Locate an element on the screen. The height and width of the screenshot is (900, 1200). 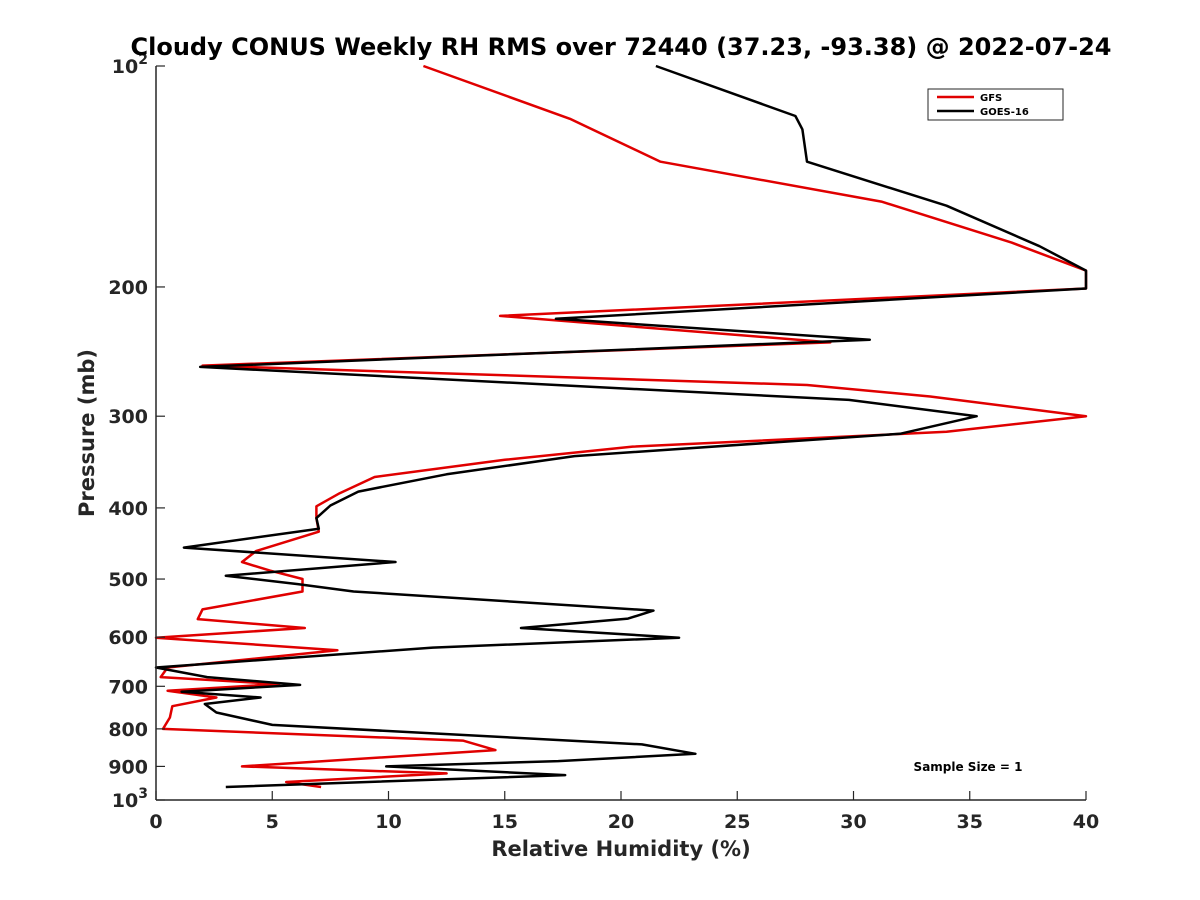
legend-label-goes16: GOES-16 is located at coordinates (1004, 112).